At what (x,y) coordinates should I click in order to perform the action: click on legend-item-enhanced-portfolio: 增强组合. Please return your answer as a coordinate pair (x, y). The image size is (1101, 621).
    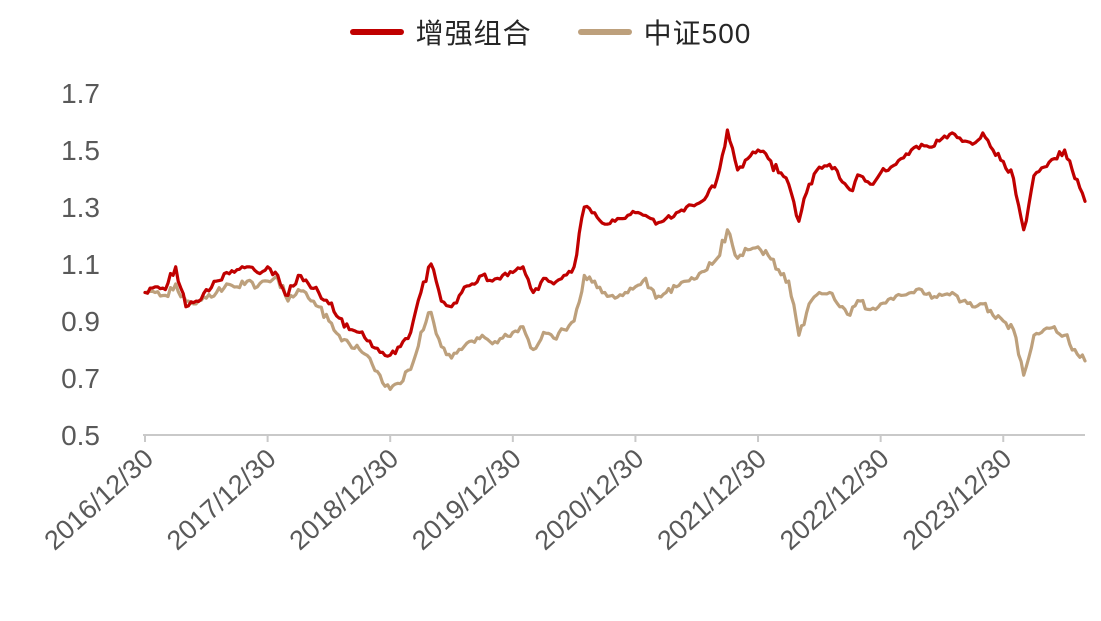
    Looking at the image, I should click on (440, 32).